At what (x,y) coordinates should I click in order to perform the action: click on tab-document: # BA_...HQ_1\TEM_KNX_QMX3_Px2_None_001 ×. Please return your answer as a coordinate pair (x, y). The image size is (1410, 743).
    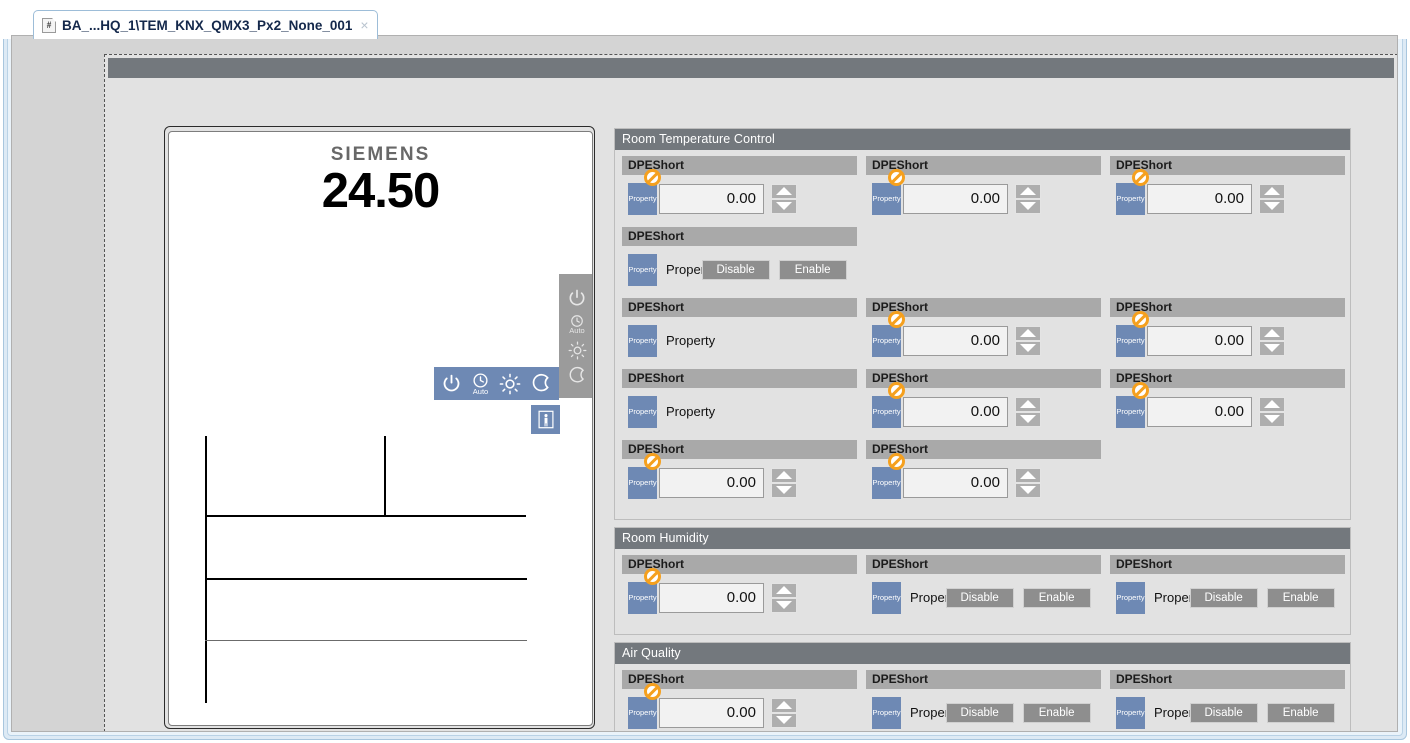
    Looking at the image, I should click on (205, 24).